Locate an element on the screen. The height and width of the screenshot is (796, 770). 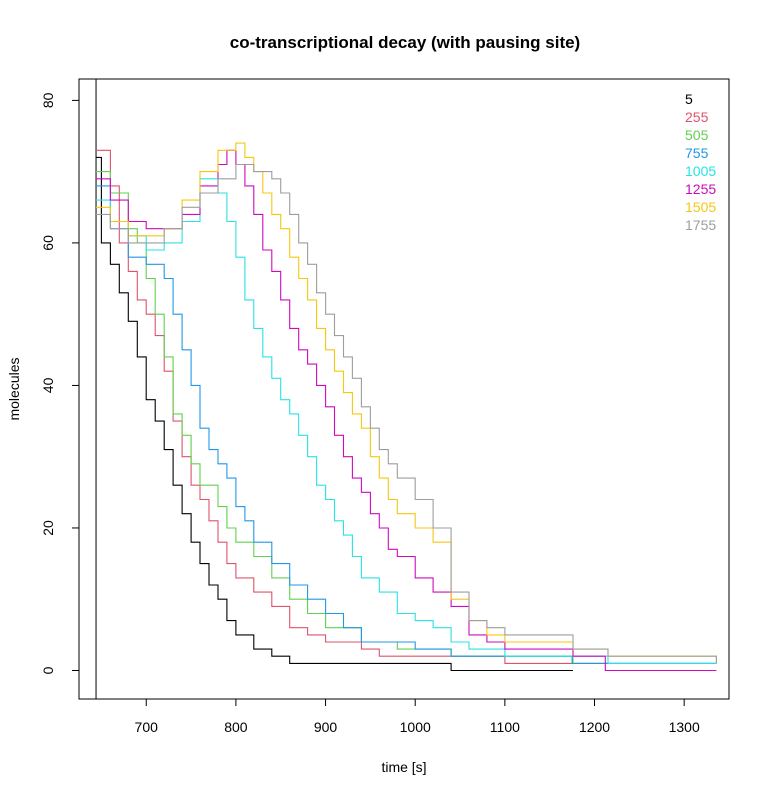
legend-entry: 1005 is located at coordinates (700, 171).